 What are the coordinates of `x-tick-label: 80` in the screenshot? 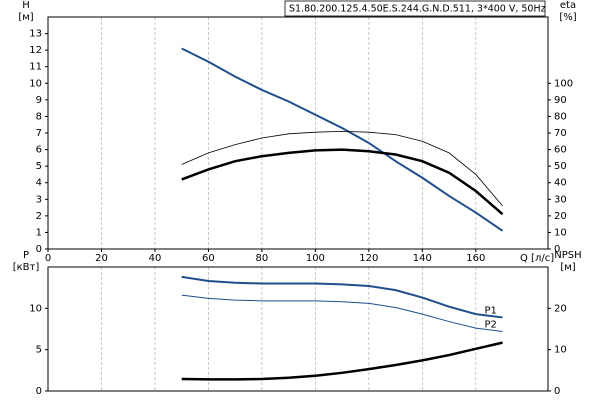 It's located at (262, 258).